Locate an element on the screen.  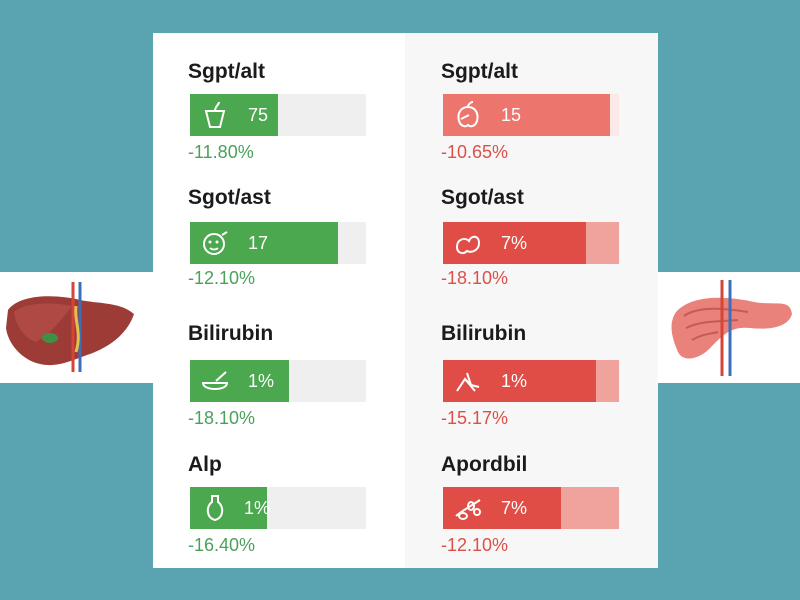
liver-card is located at coordinates (76, 327).